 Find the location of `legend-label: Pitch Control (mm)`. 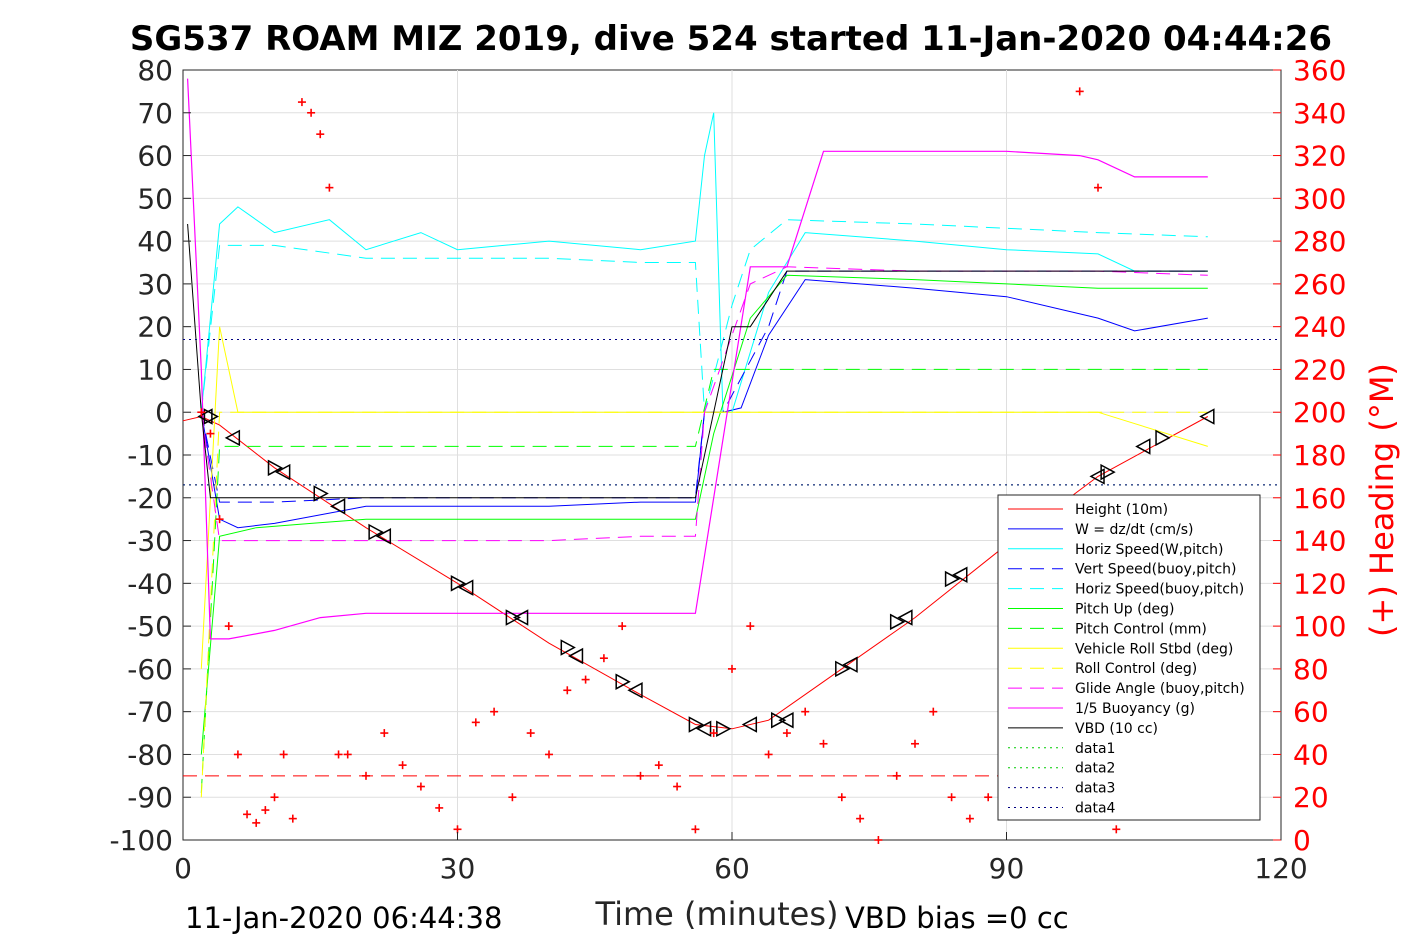

legend-label: Pitch Control (mm) is located at coordinates (1141, 629).